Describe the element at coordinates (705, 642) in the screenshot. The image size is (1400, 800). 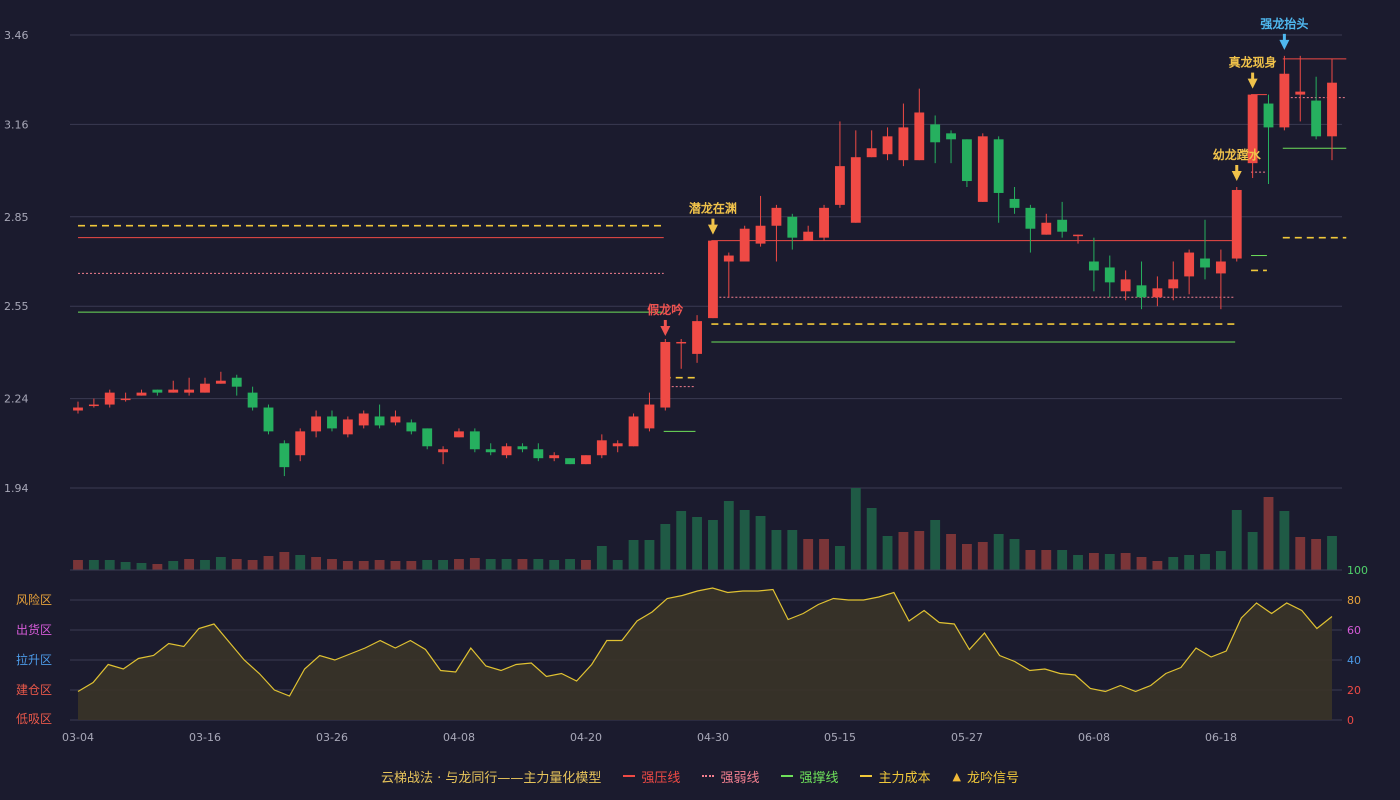
I see `osc-line` at that location.